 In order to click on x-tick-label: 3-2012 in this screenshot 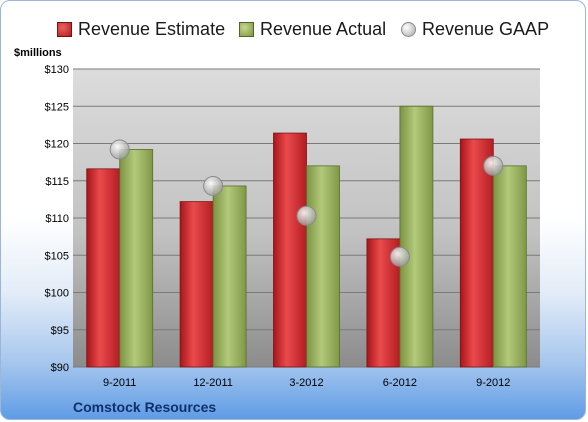, I will do `click(306, 383)`.